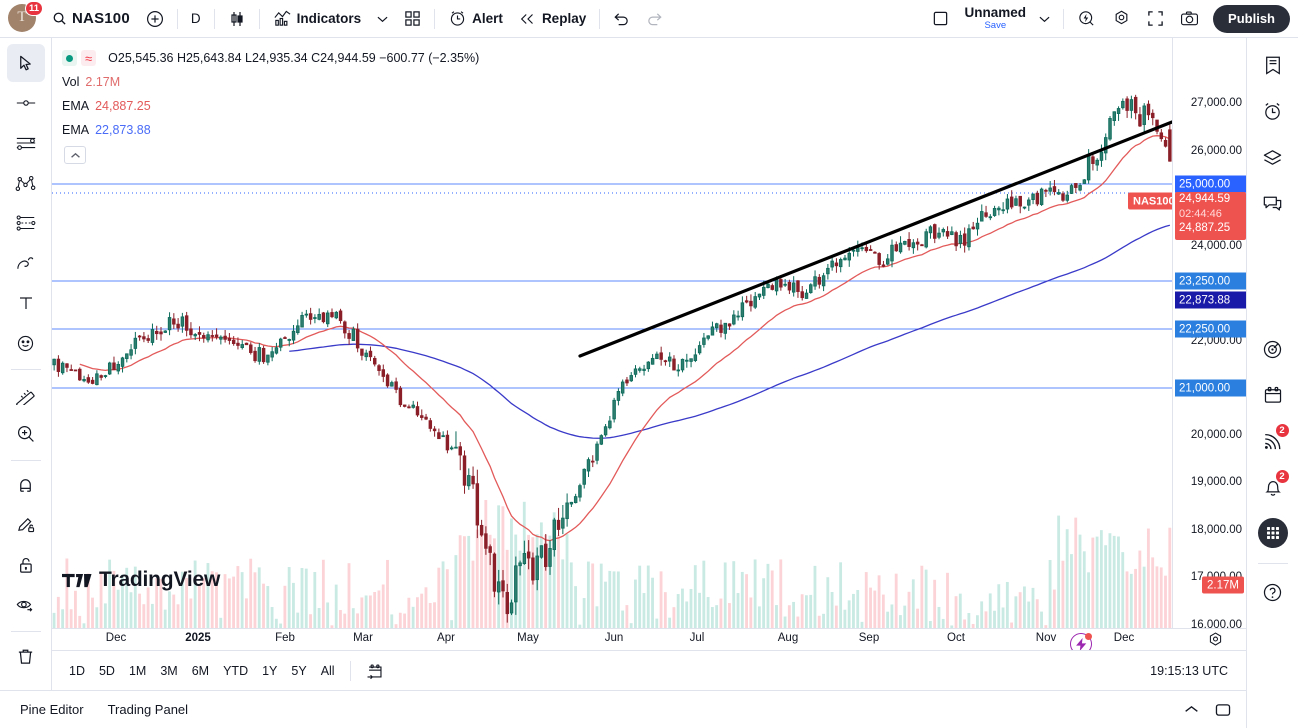 This screenshot has height=728, width=1298. What do you see at coordinates (1223, 710) in the screenshot?
I see `panel-maximize-button` at bounding box center [1223, 710].